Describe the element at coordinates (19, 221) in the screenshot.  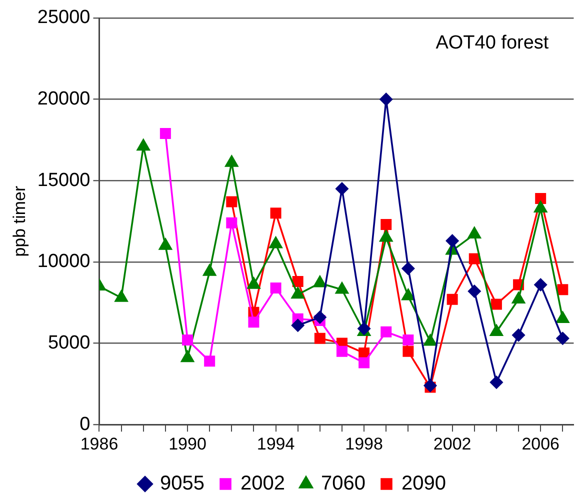
I see `y-axis-title: ppb timer` at that location.